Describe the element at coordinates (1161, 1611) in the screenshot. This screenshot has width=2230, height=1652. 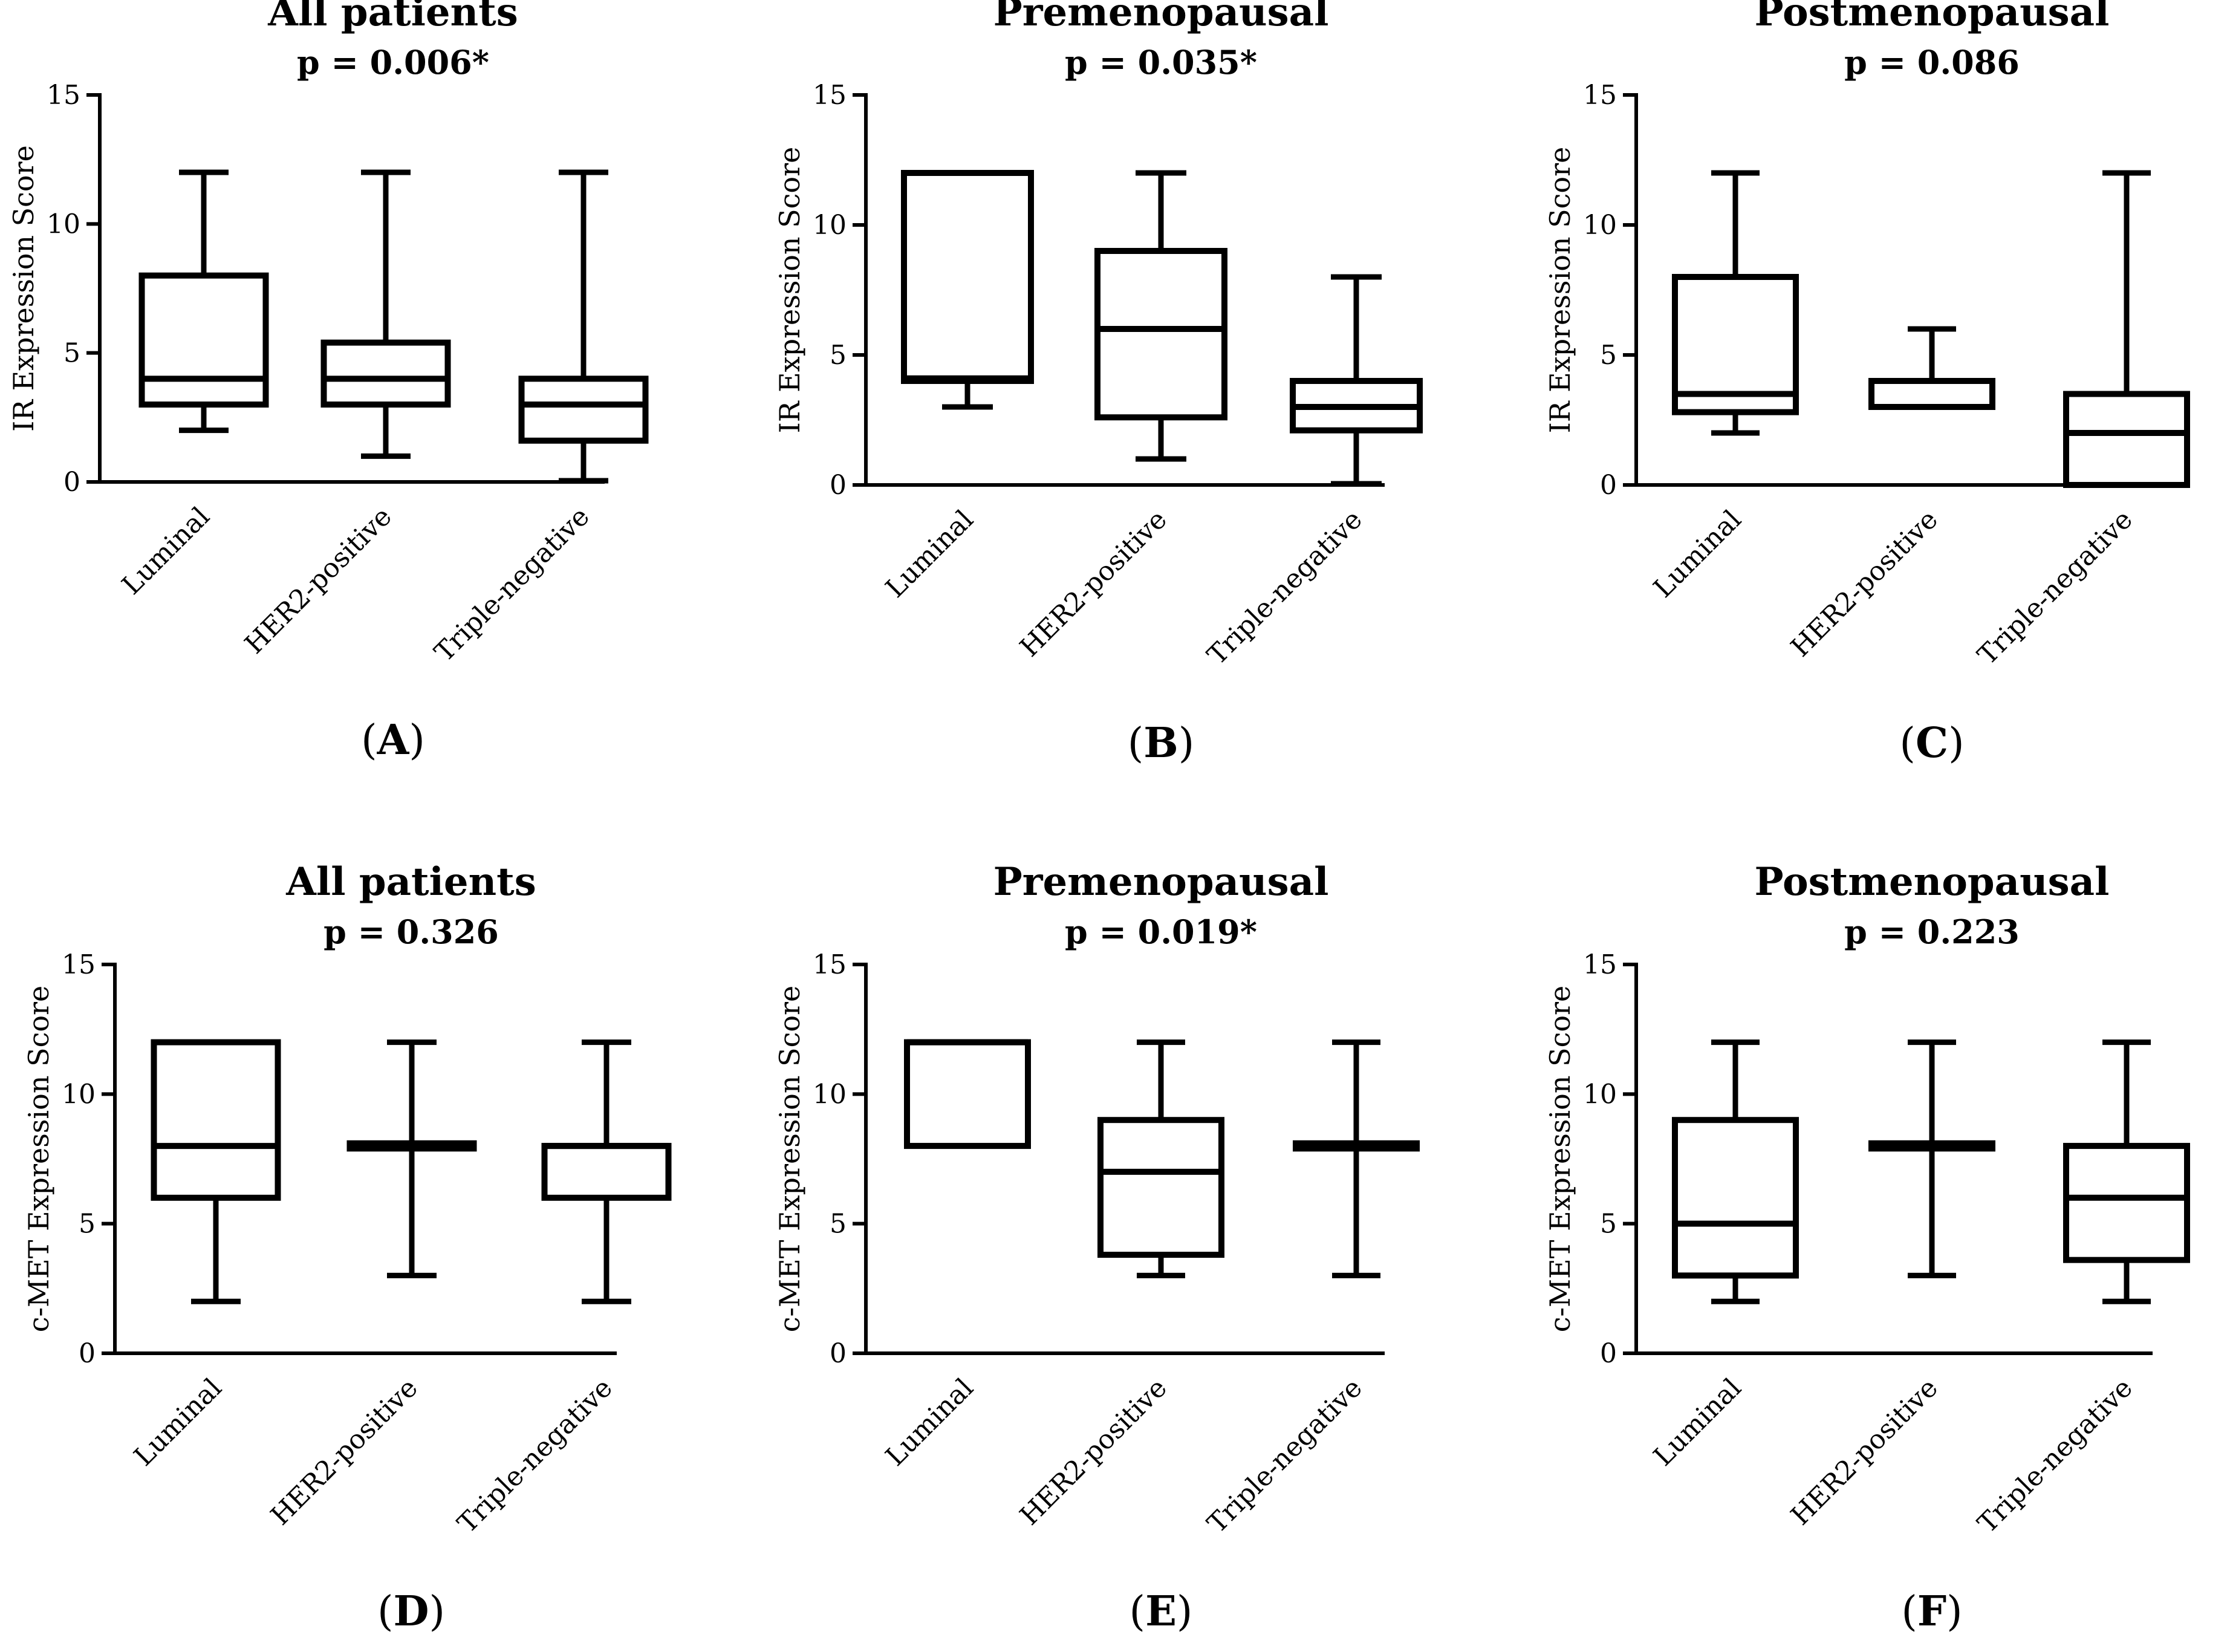
I see `panel-label: (E)` at that location.